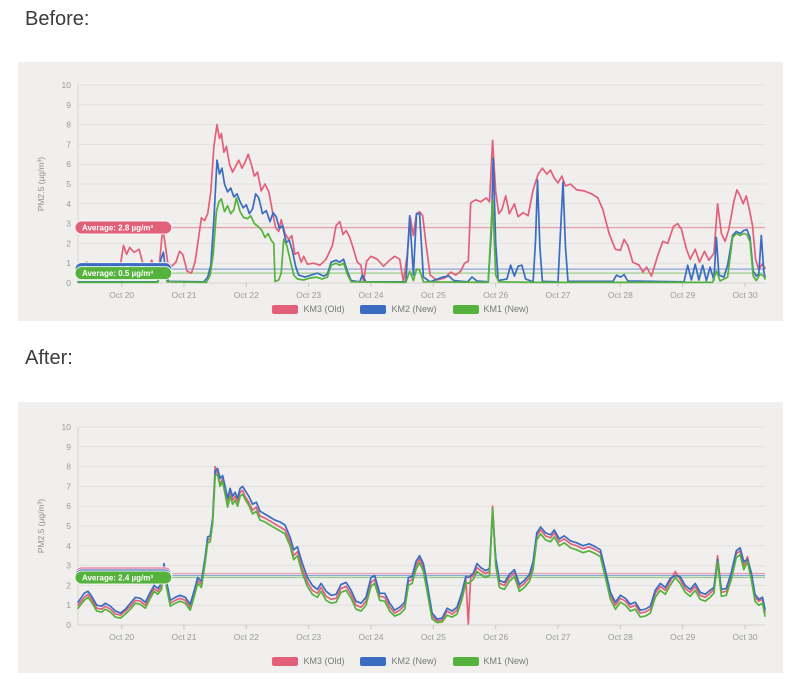  I want to click on before-section-label: Before:, so click(57, 19).